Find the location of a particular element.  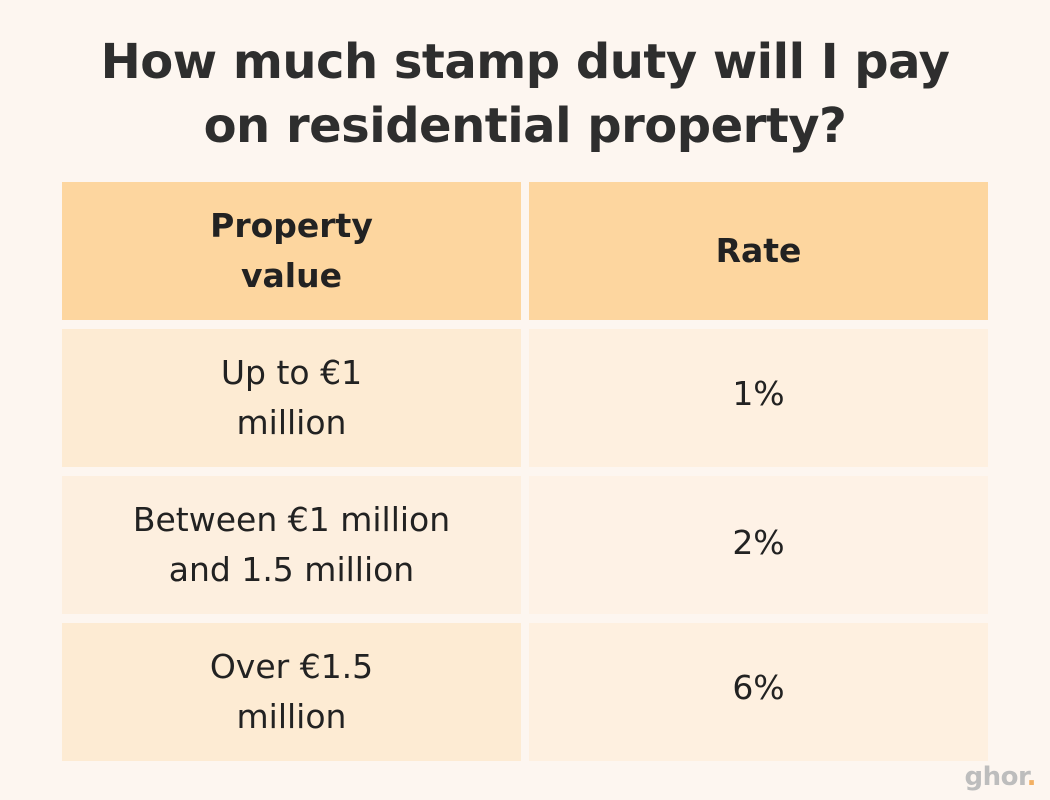

row-2-value-line-1: Between €1 million is located at coordinates (291, 519).